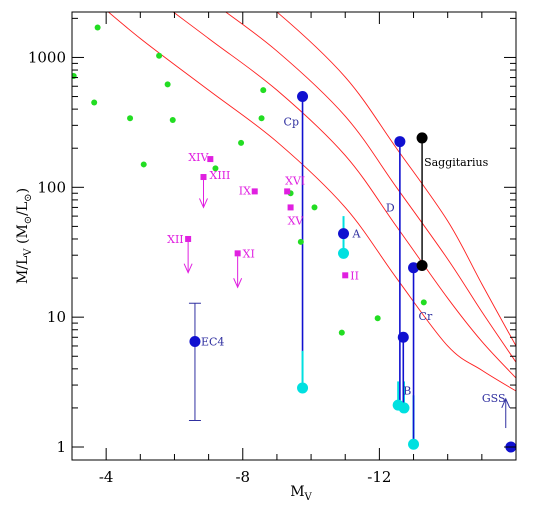 This screenshot has height=510, width=560. What do you see at coordinates (47, 57) in the screenshot?
I see `y-tick-label: 1000` at bounding box center [47, 57].